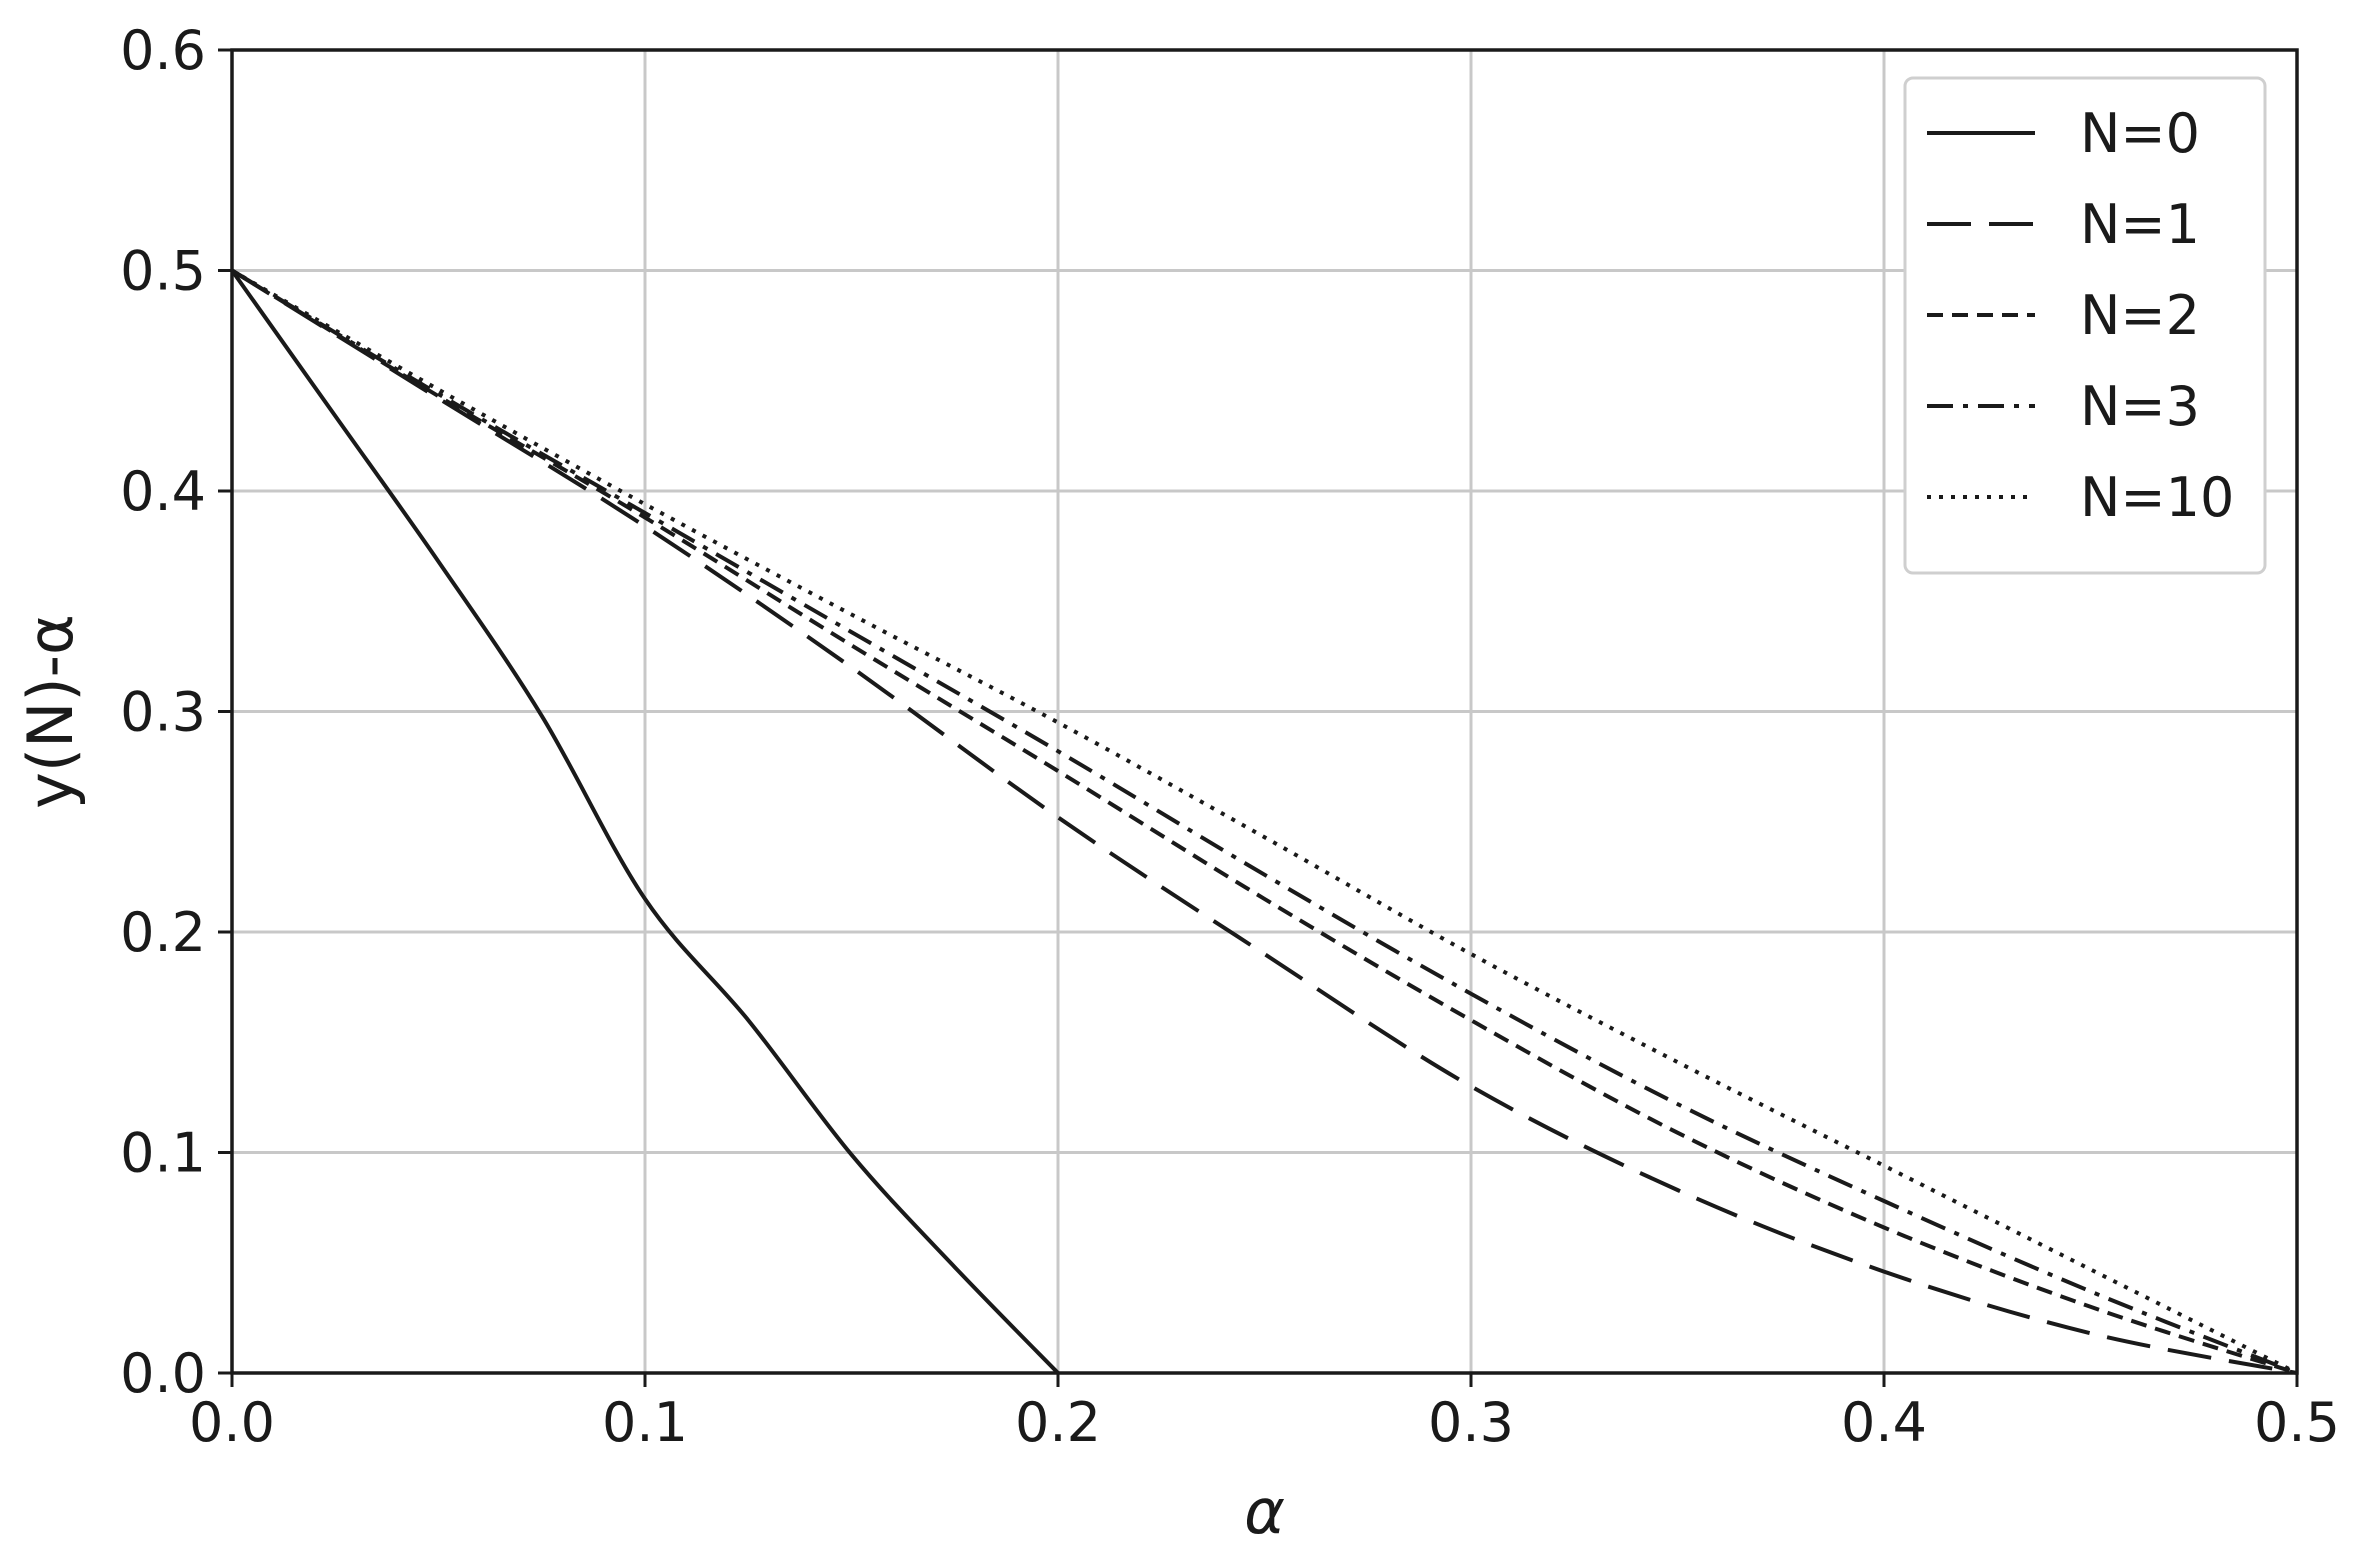  What do you see at coordinates (163, 50) in the screenshot?
I see `y-tick-label: 0.6` at bounding box center [163, 50].